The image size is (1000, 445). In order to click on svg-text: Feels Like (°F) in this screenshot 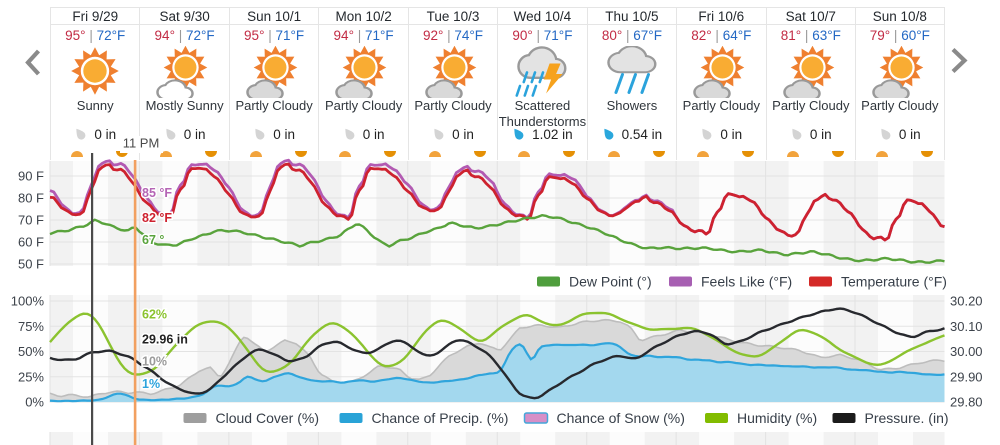, I will do `click(746, 282)`.